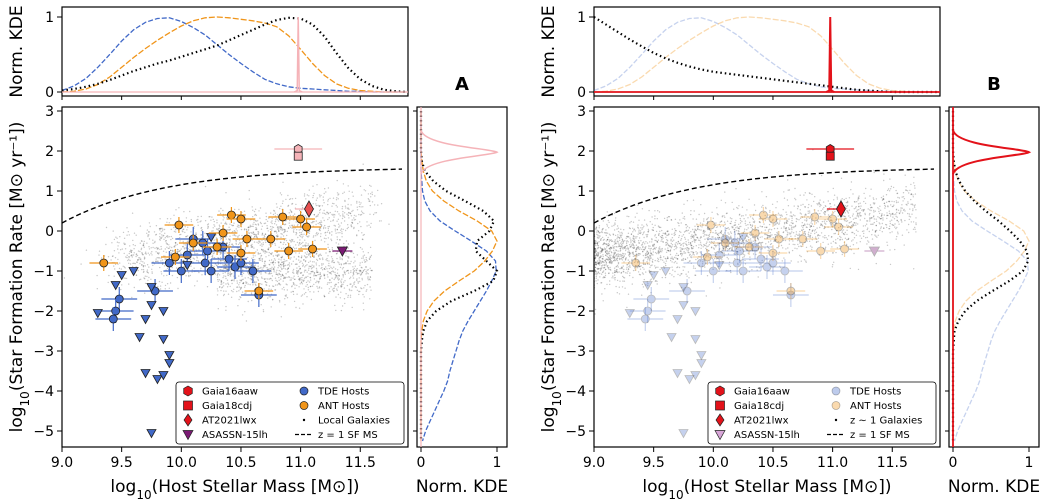 This screenshot has width=1046, height=504. I want to click on legend-marker, so click(188, 391).